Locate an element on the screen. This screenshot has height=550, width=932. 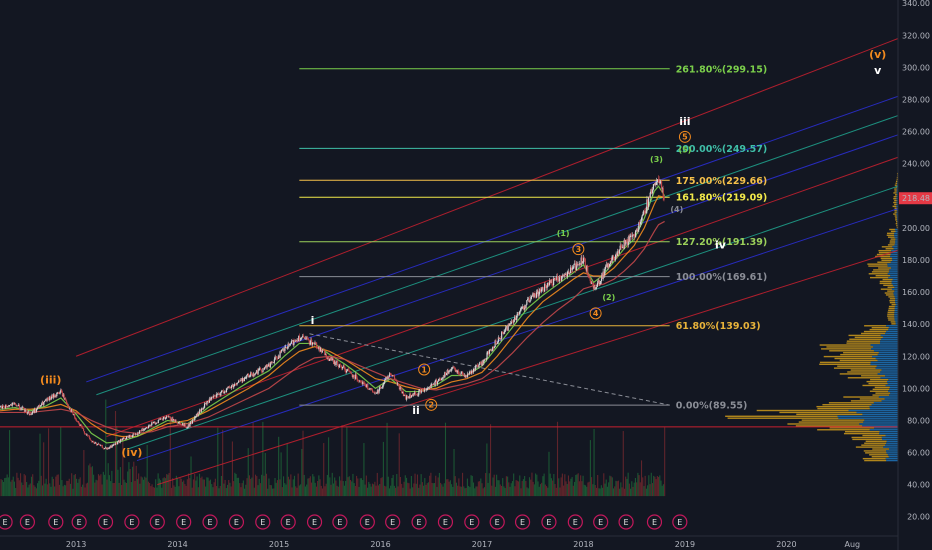
wave-label-circle is located at coordinates (431, 404).